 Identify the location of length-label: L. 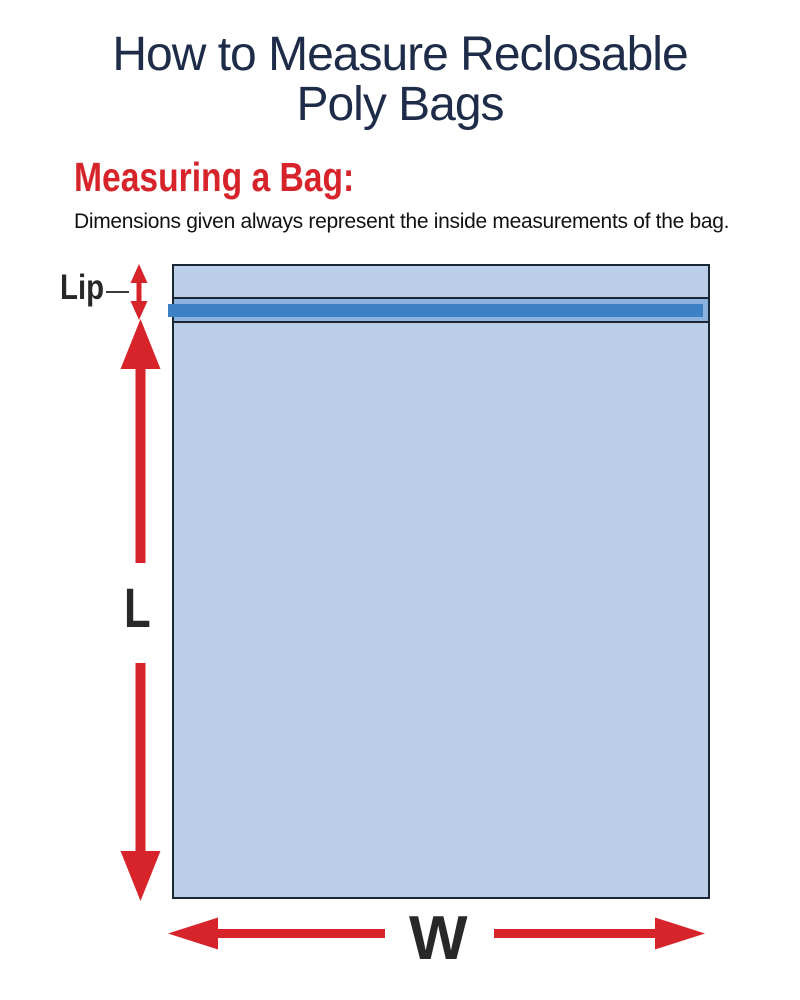
(137, 607).